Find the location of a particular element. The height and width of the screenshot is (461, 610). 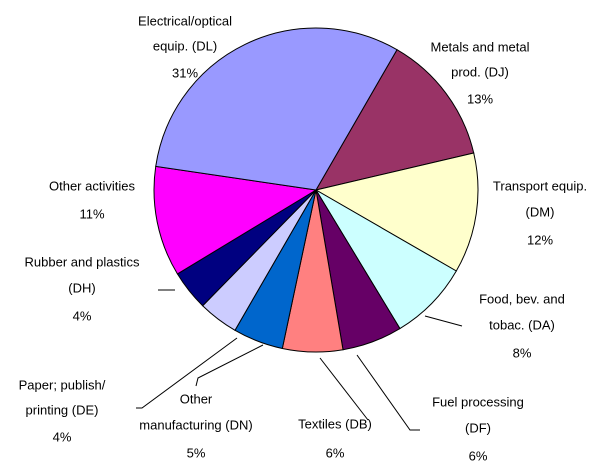

value-label: 31% is located at coordinates (185, 72).